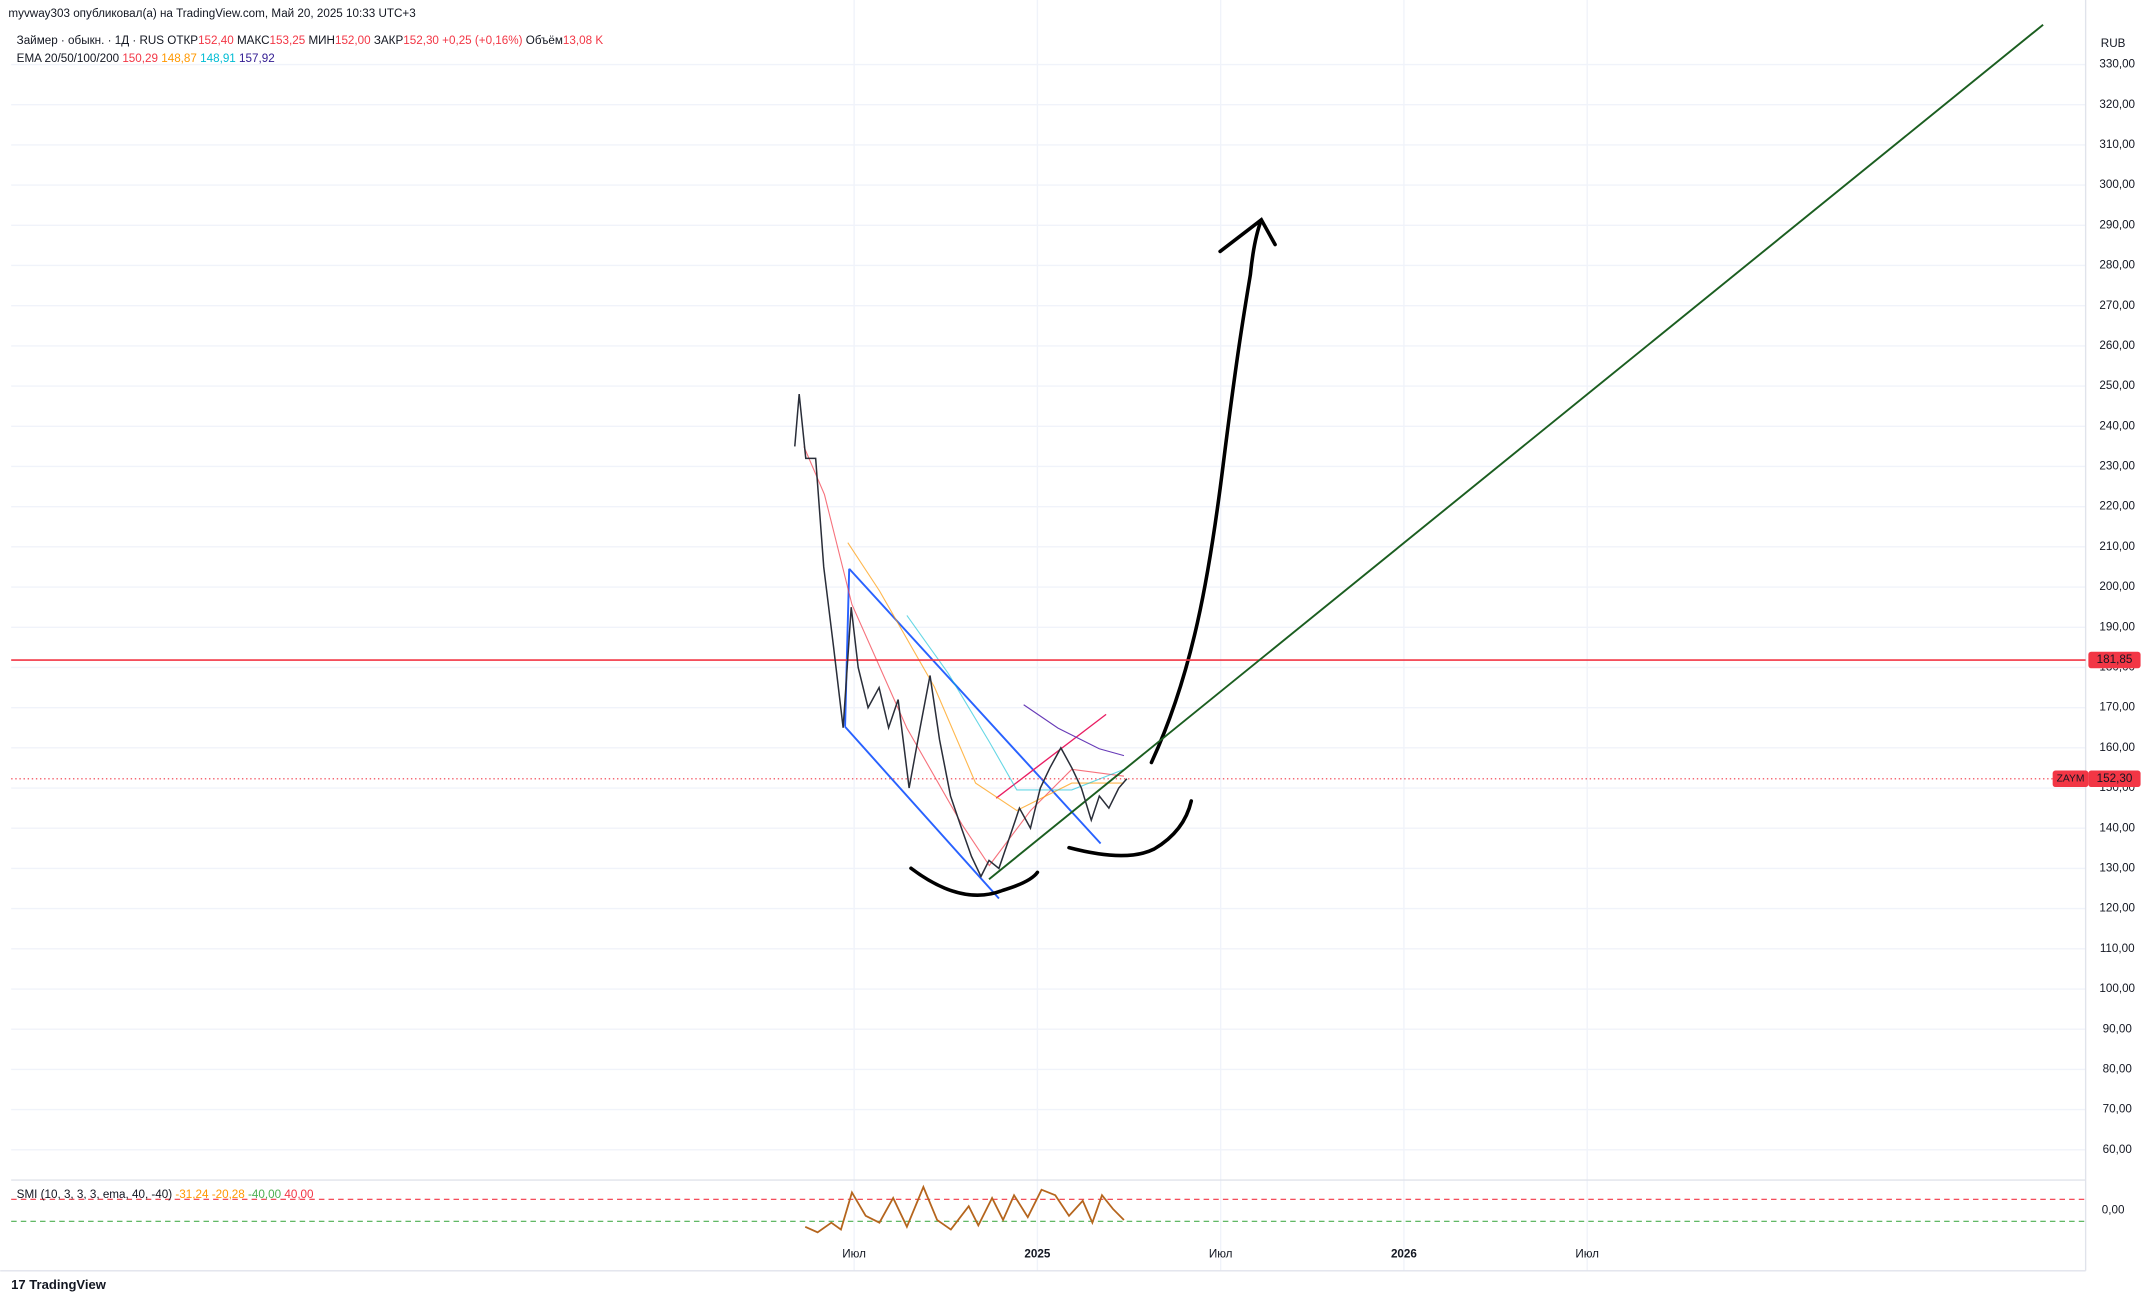 The width and height of the screenshot is (2149, 1301). I want to click on y-tick-label: 220,00, so click(2117, 506).